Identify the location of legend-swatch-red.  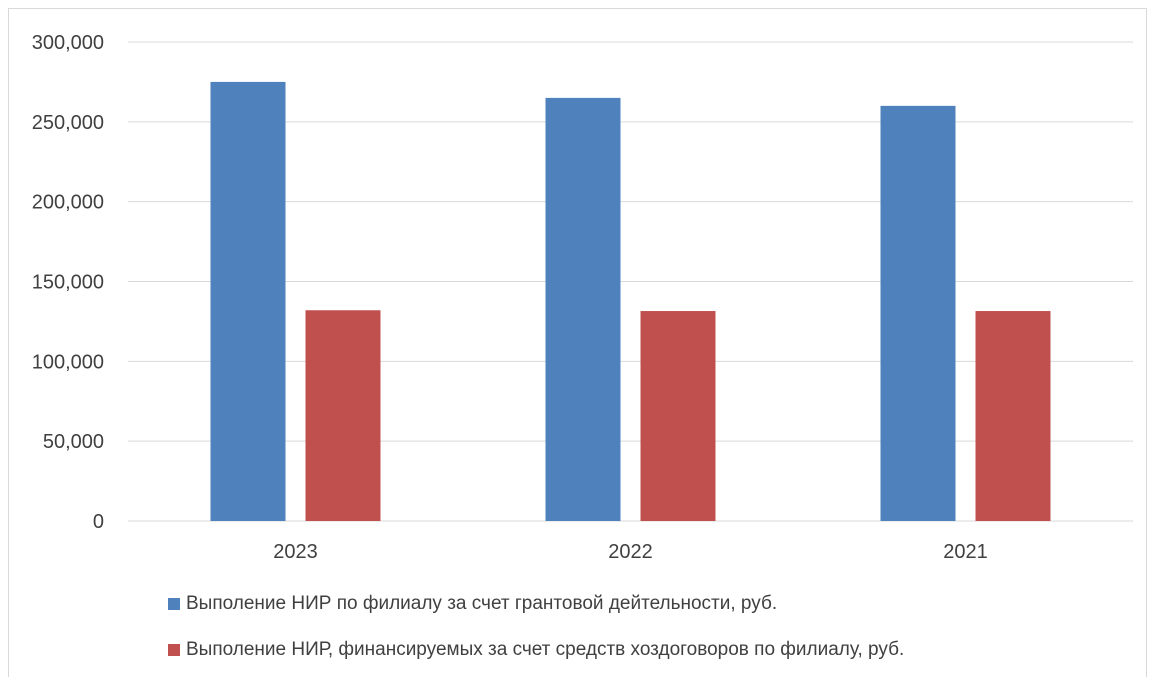
(174, 650).